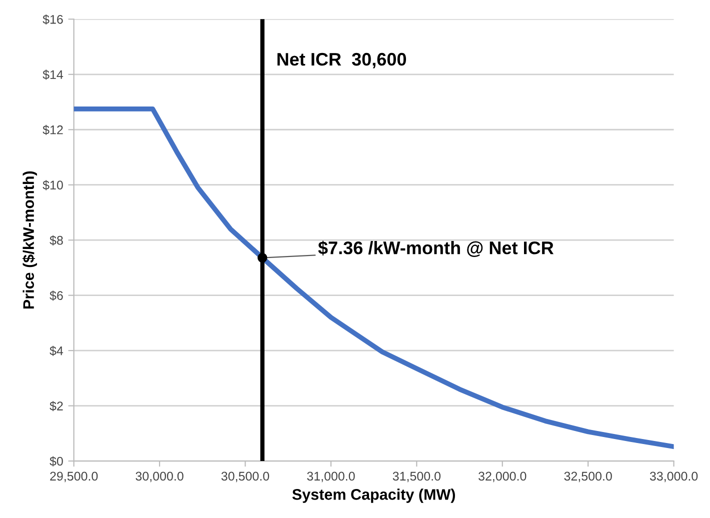 This screenshot has width=710, height=518. Describe the element at coordinates (56, 406) in the screenshot. I see `y-tick-label: $2` at that location.